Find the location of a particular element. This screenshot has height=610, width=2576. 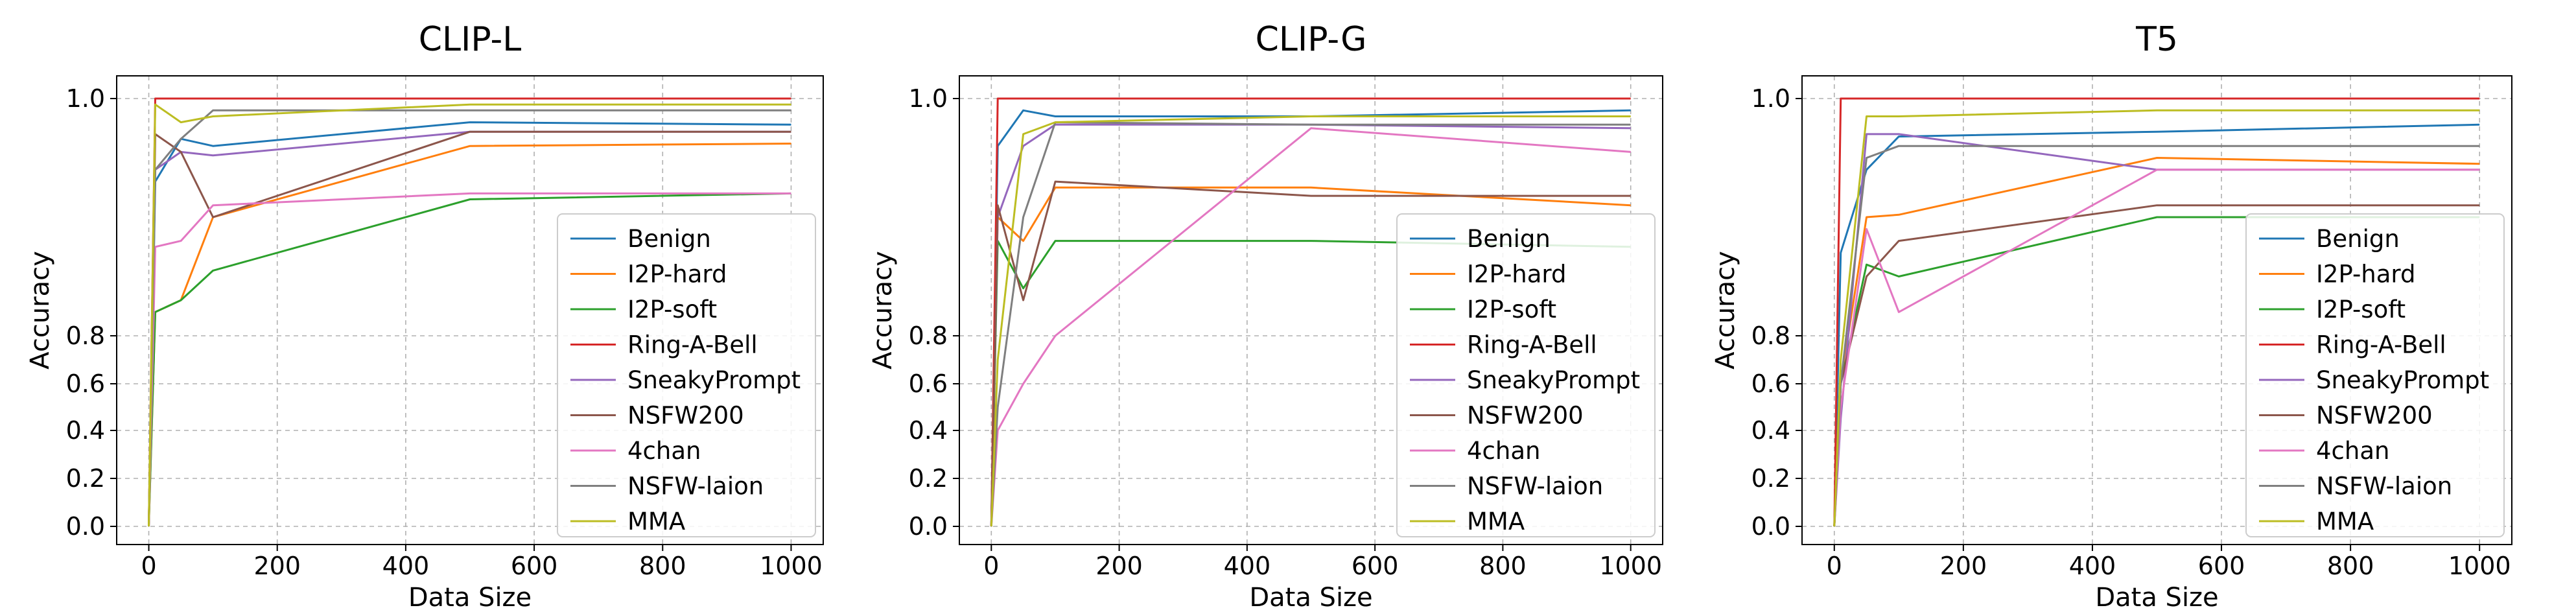

chart-title: CLIP-L is located at coordinates (470, 39).